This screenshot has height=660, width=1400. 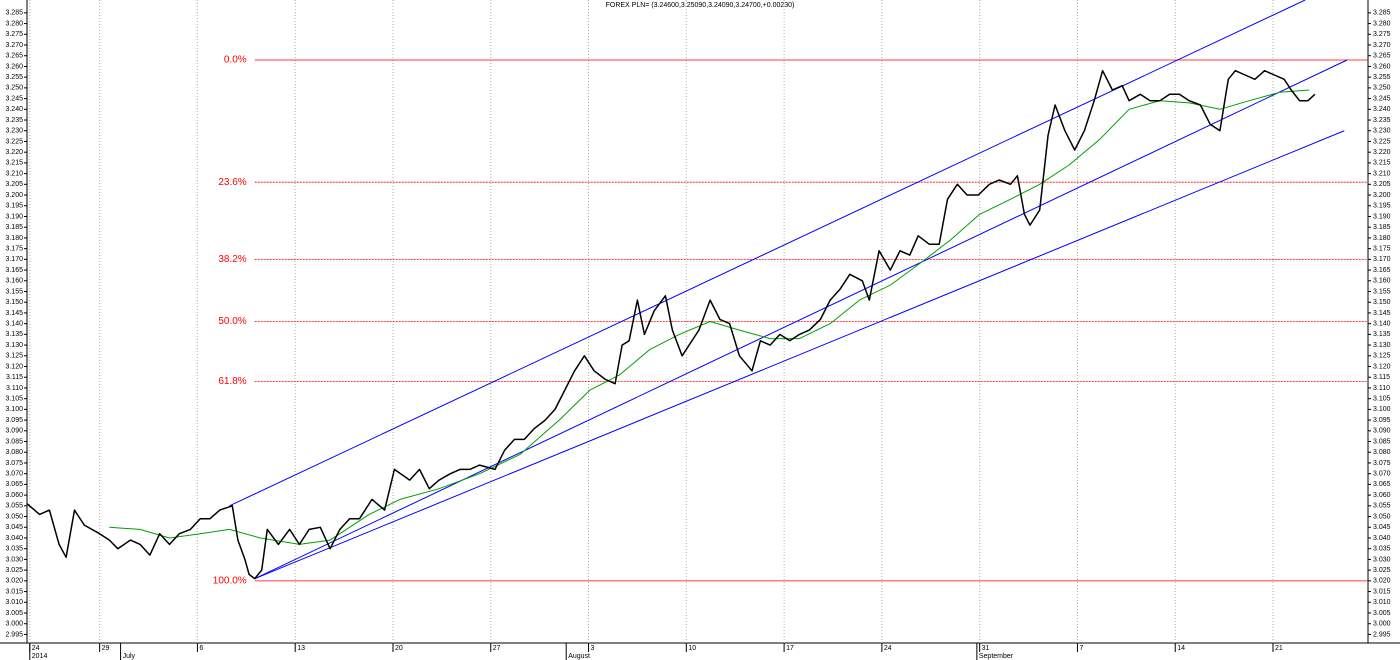 What do you see at coordinates (14, 431) in the screenshot?
I see `y-tick-label: 3.090` at bounding box center [14, 431].